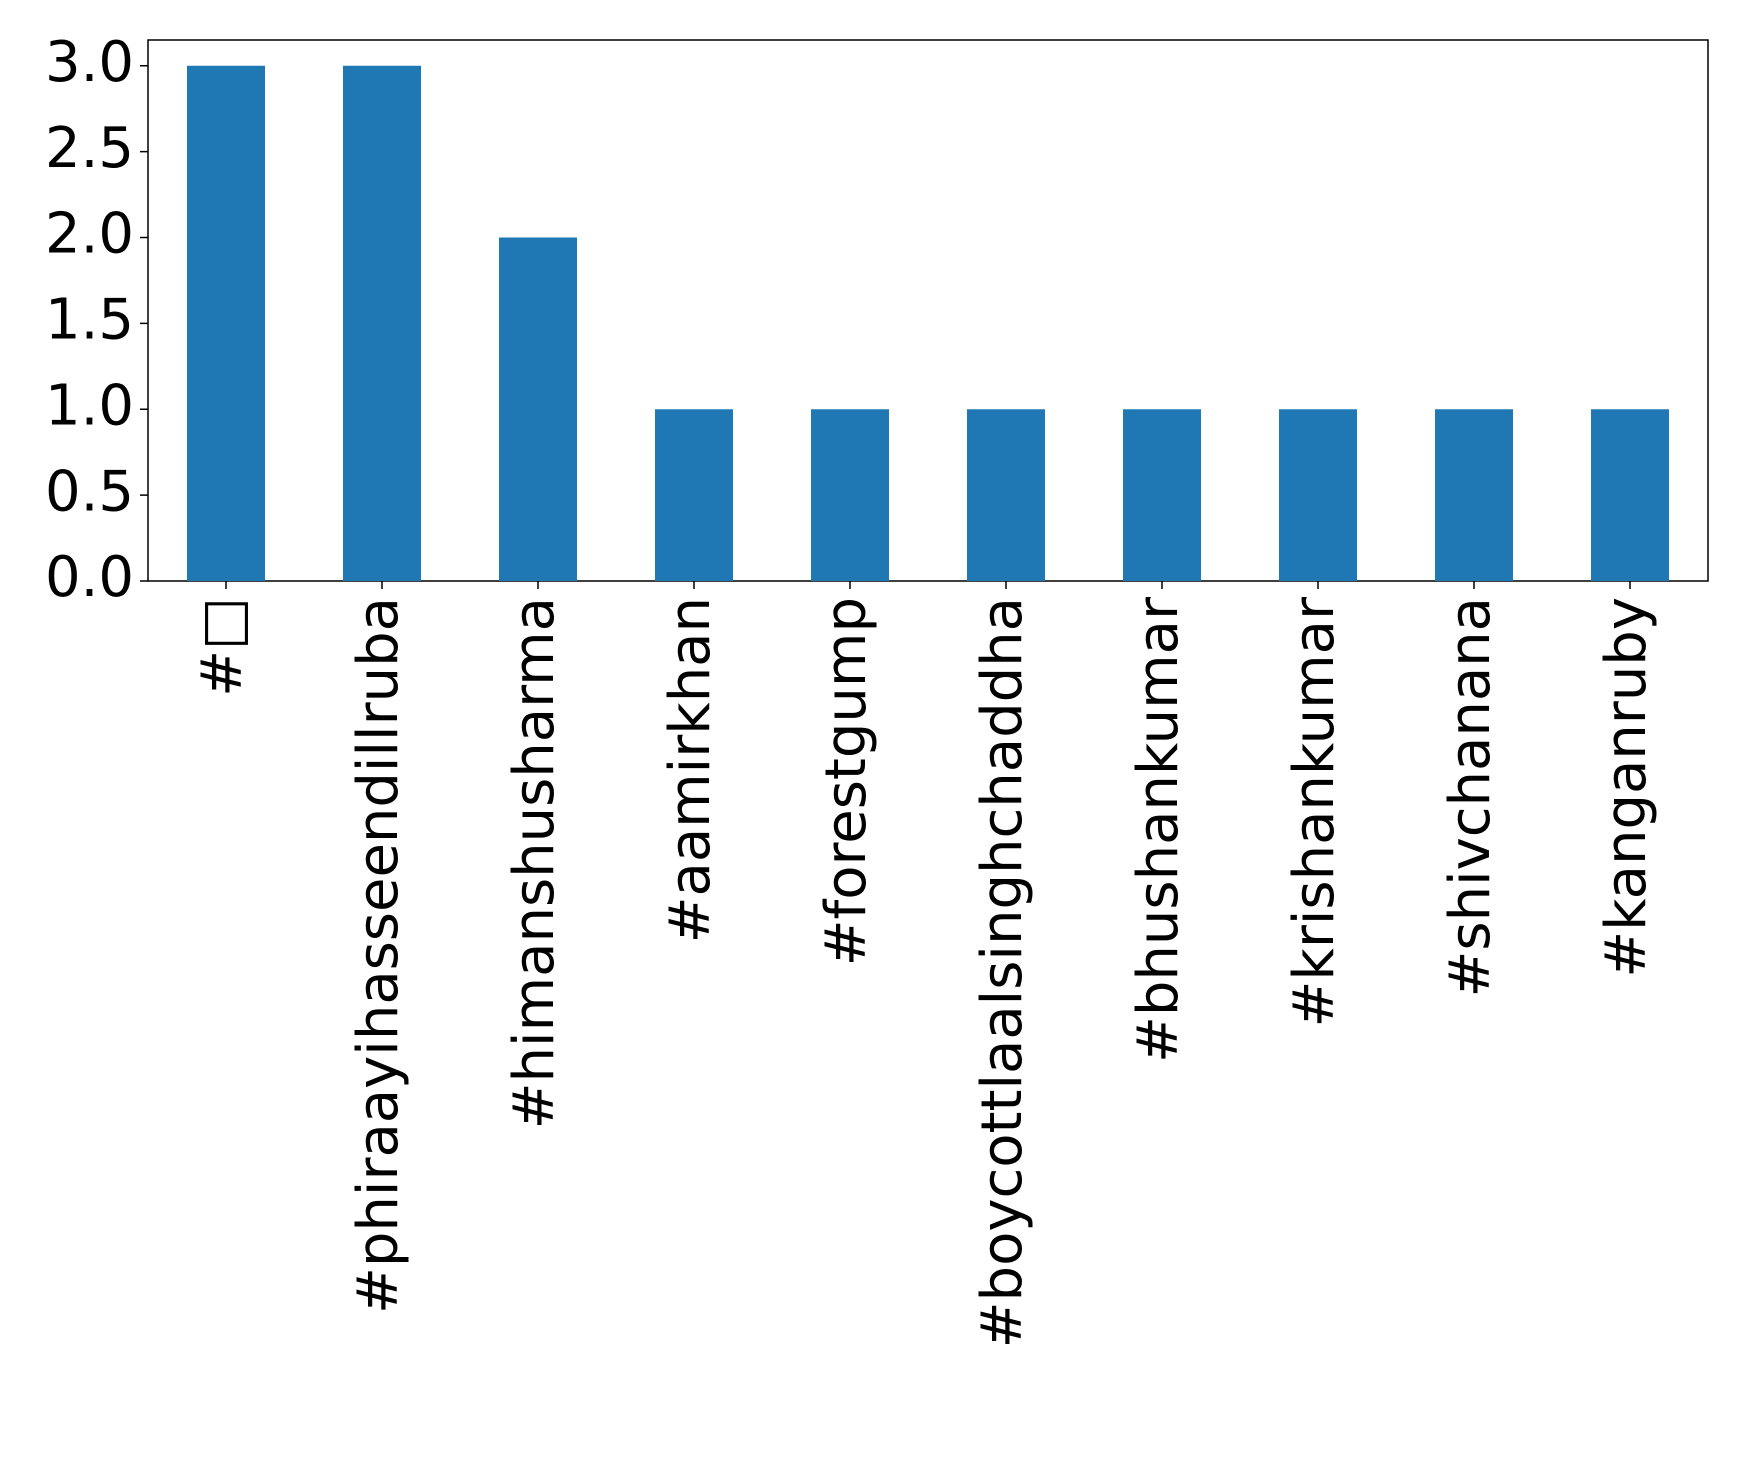  I want to click on x-tick-label: #shivchanana, so click(1470, 797).